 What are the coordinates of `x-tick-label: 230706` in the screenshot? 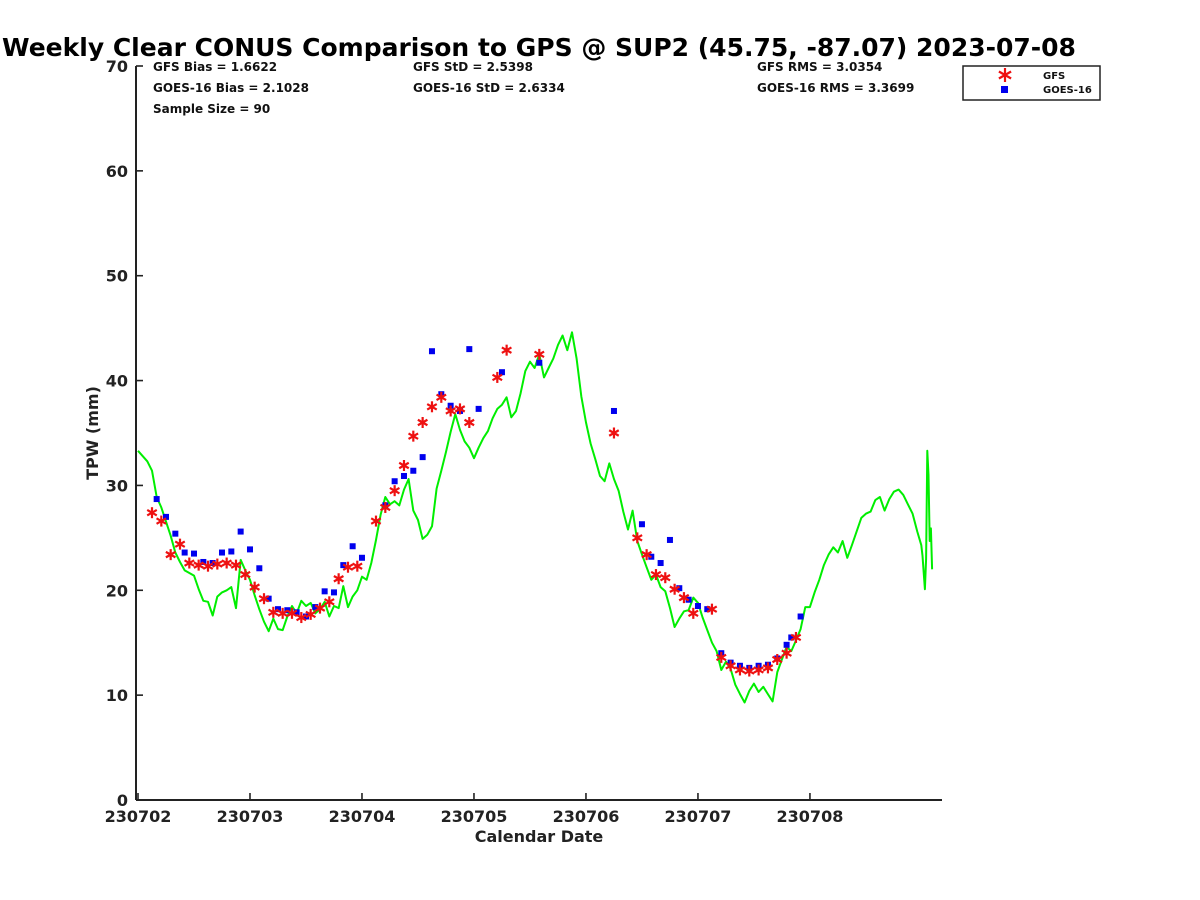 It's located at (586, 816).